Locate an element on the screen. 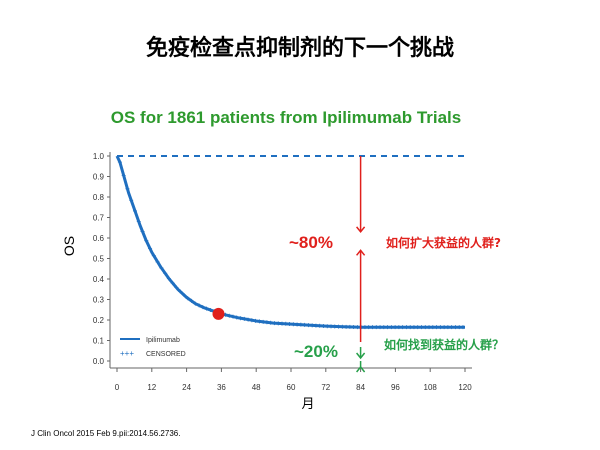 This screenshot has height=450, width=600. x-tick-label: 0 is located at coordinates (117, 387).